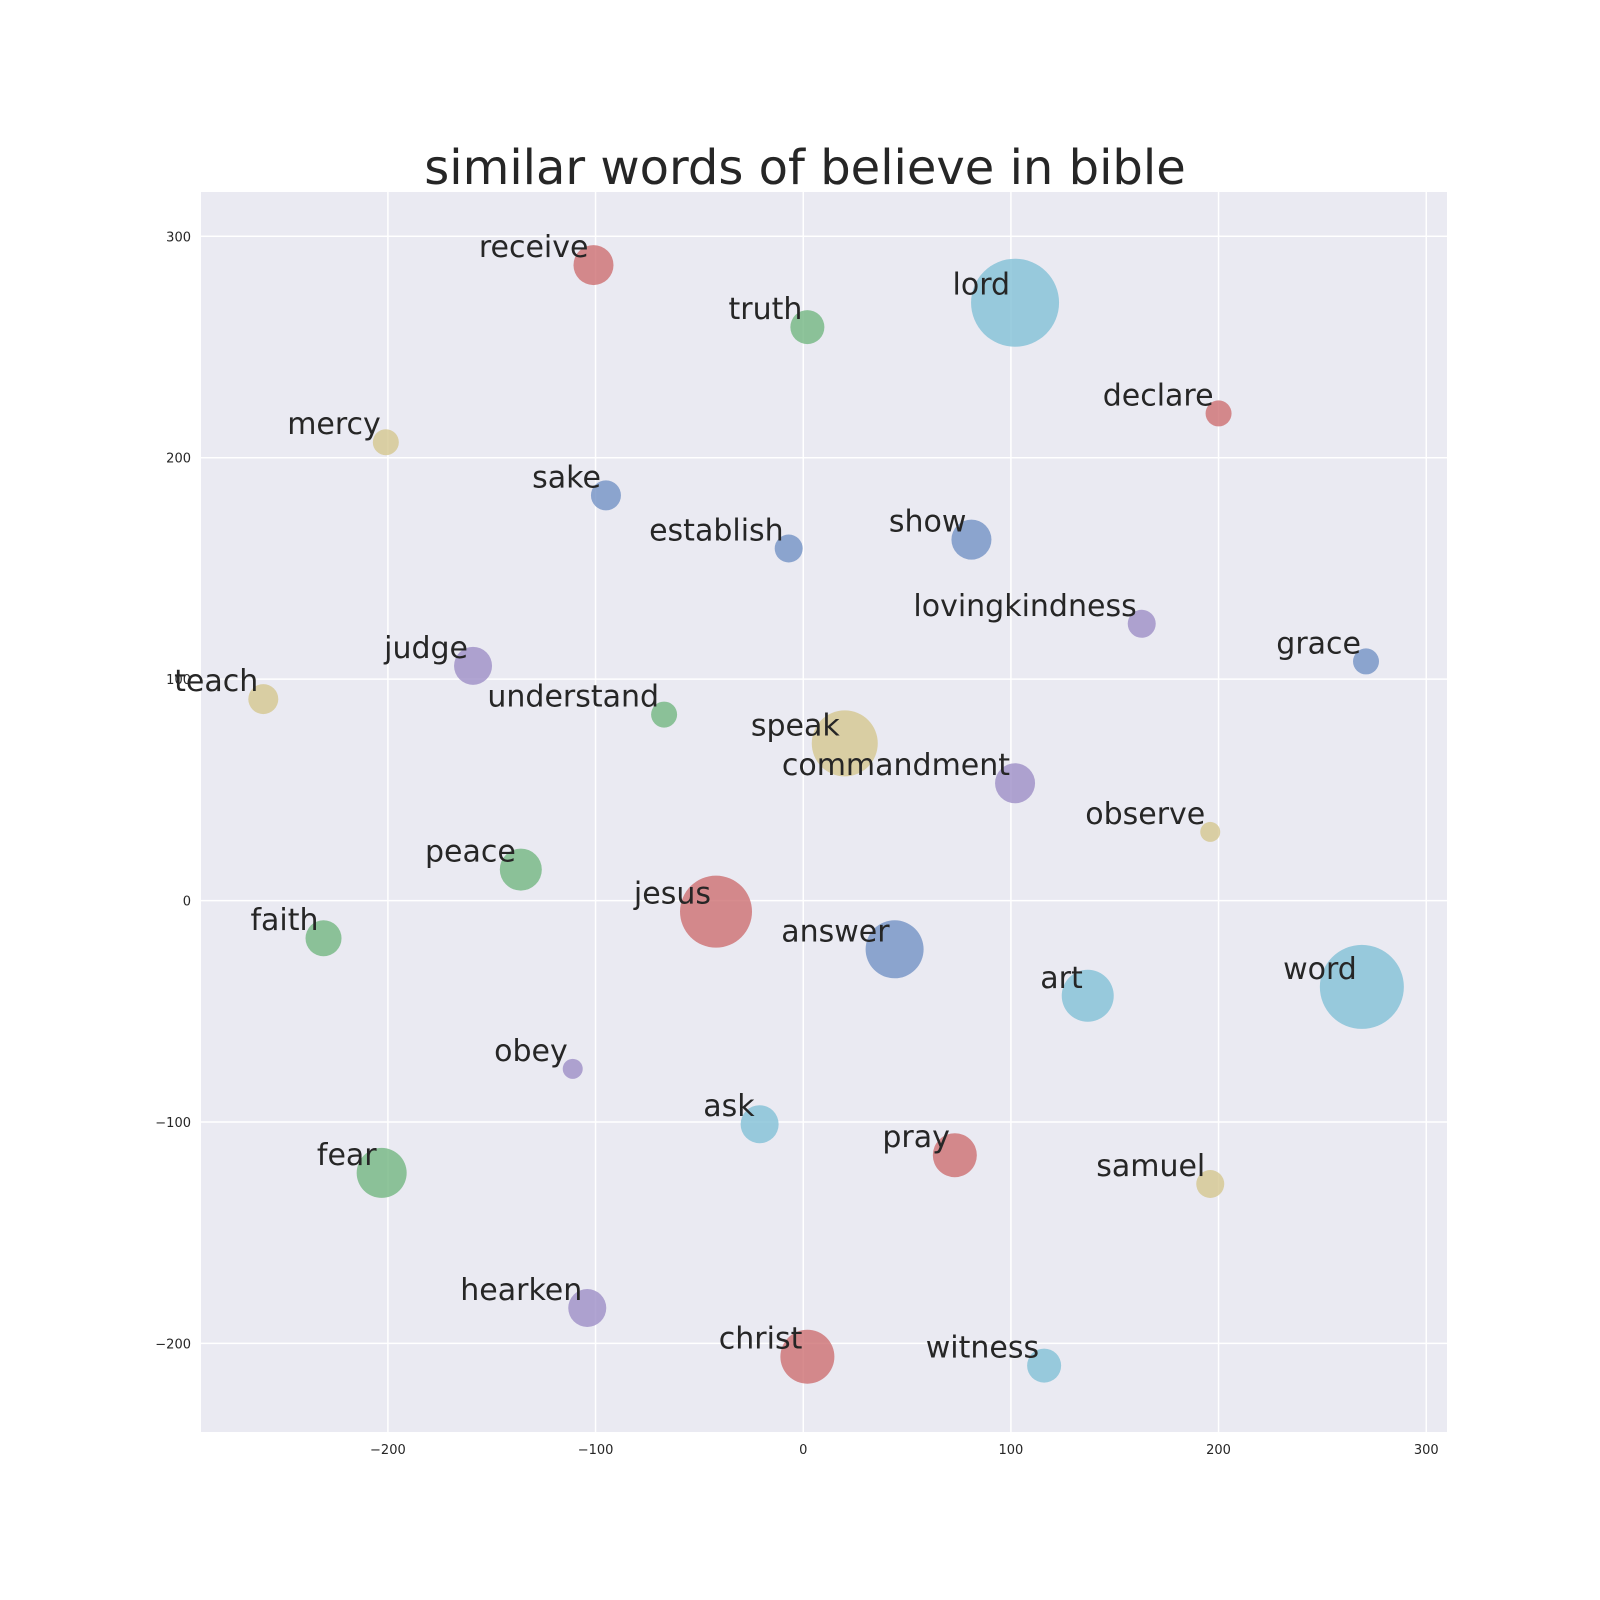  What do you see at coordinates (216, 681) in the screenshot?
I see `word-label-teach: teach` at bounding box center [216, 681].